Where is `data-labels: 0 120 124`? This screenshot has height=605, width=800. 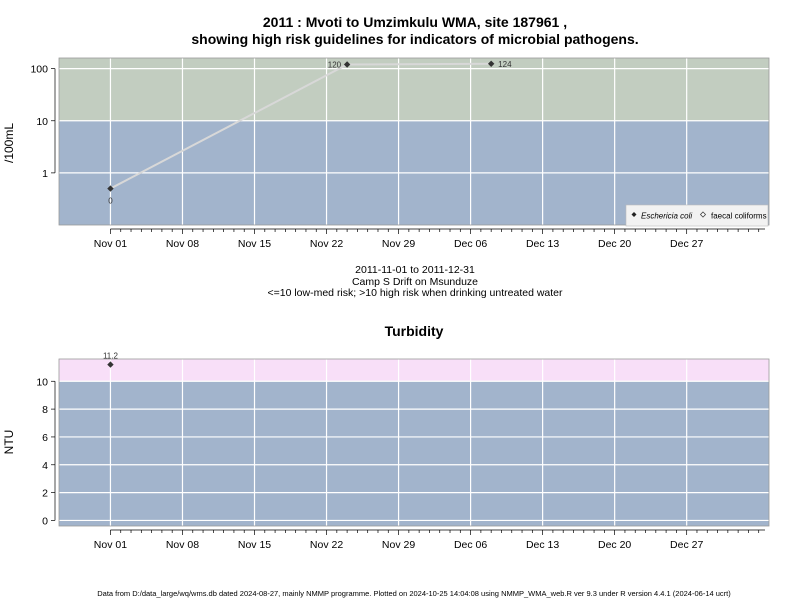
data-labels: 0 120 124 is located at coordinates (310, 133).